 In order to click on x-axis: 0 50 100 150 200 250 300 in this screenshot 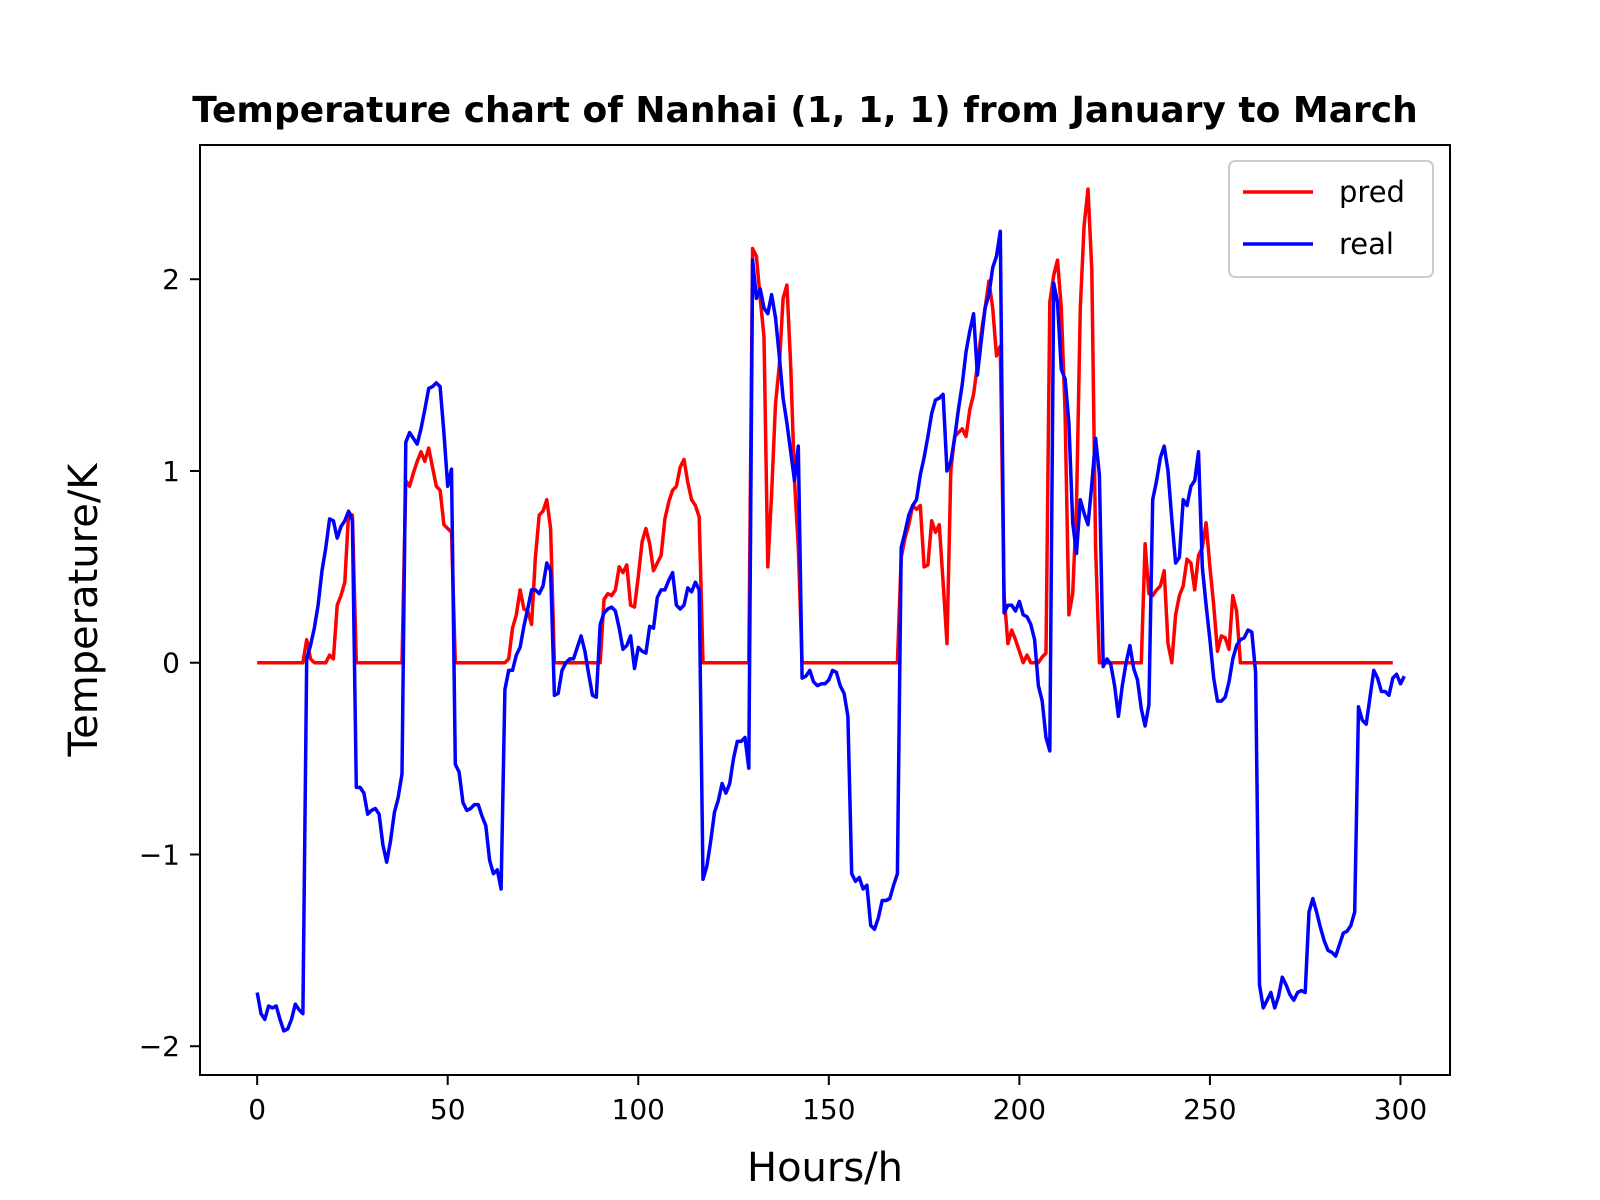, I will do `click(837, 1100)`.